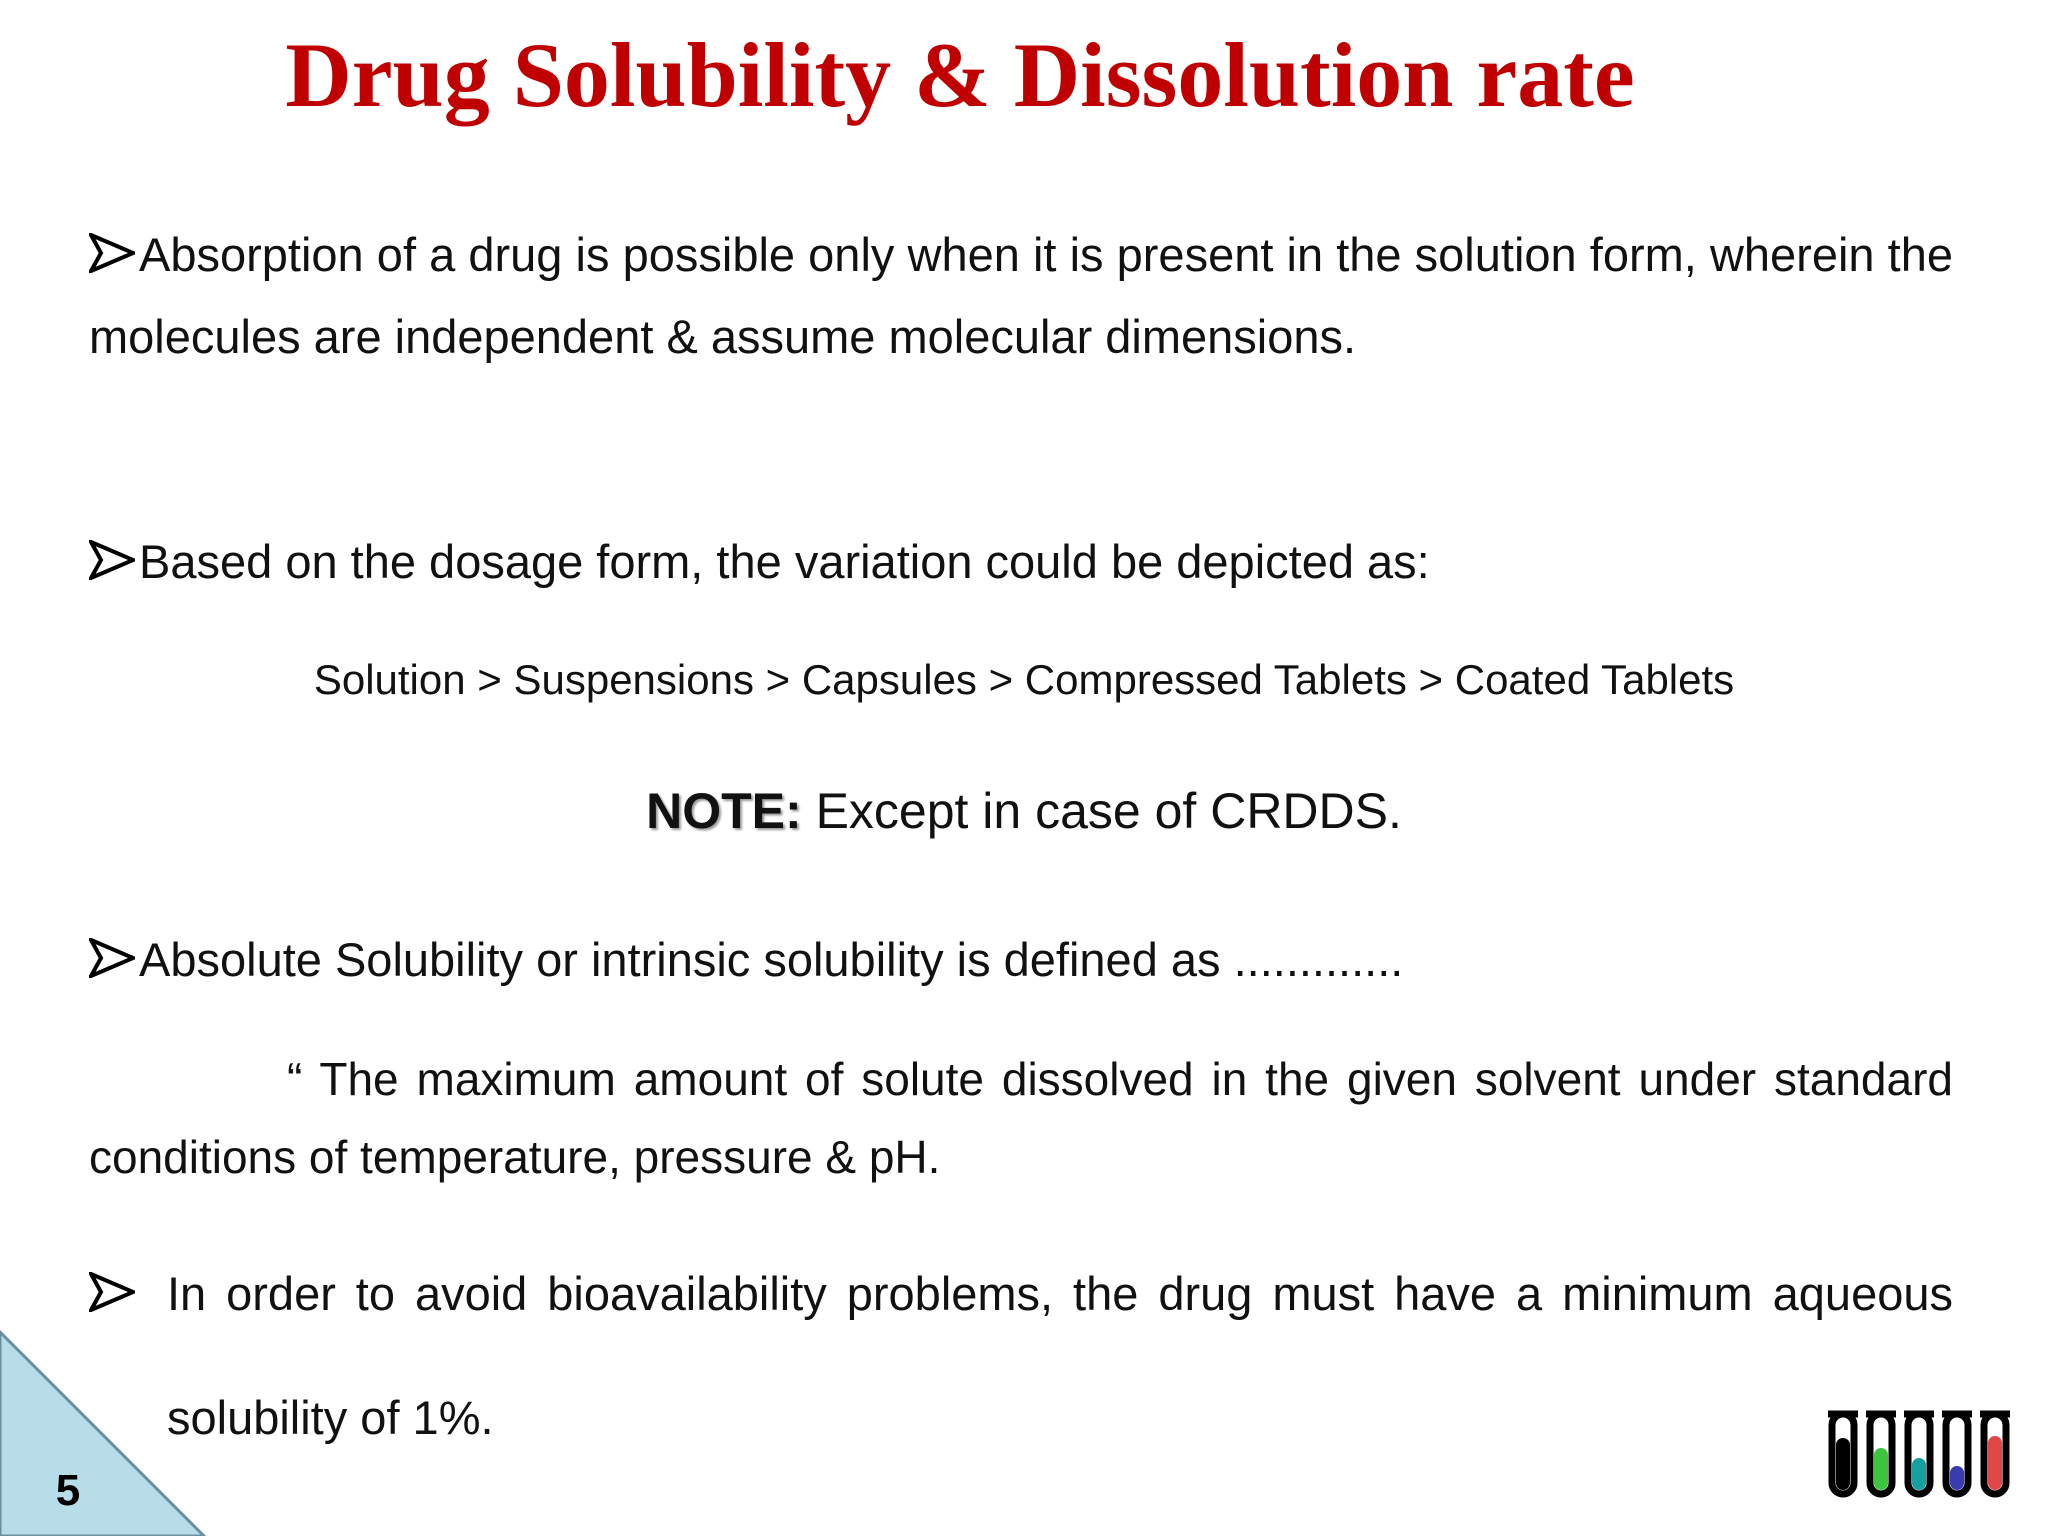  I want to click on note-label: NOTE:, so click(724, 811).